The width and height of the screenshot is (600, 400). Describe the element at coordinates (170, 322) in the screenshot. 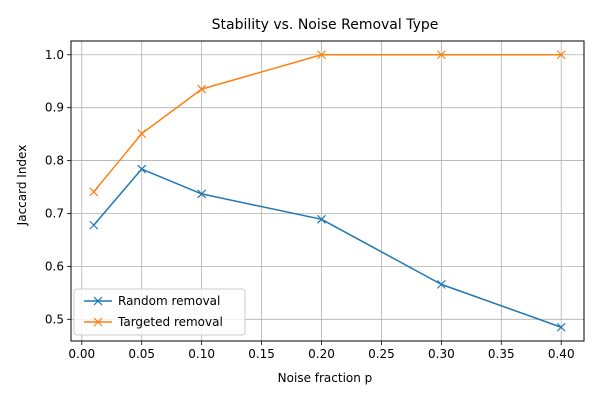

I see `legend-label: Targeted removal` at that location.